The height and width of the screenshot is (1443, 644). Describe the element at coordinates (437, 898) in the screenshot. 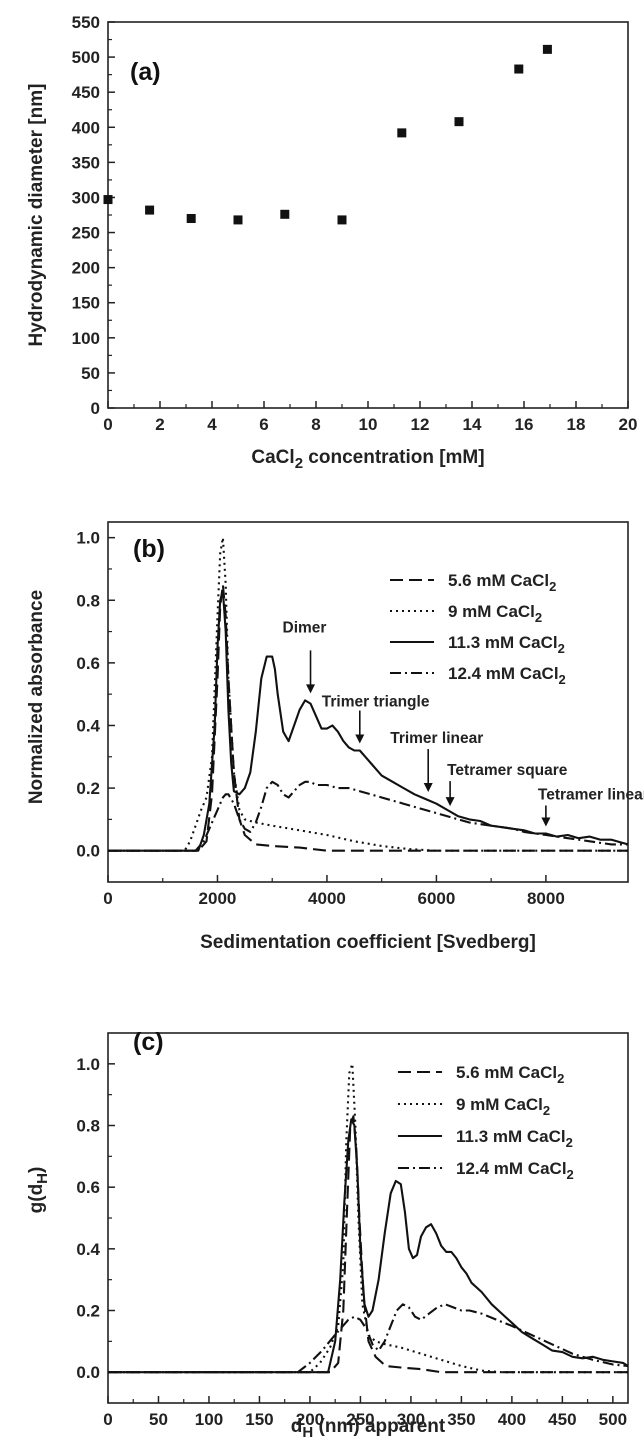

I see `x-tick-label: 6000` at that location.